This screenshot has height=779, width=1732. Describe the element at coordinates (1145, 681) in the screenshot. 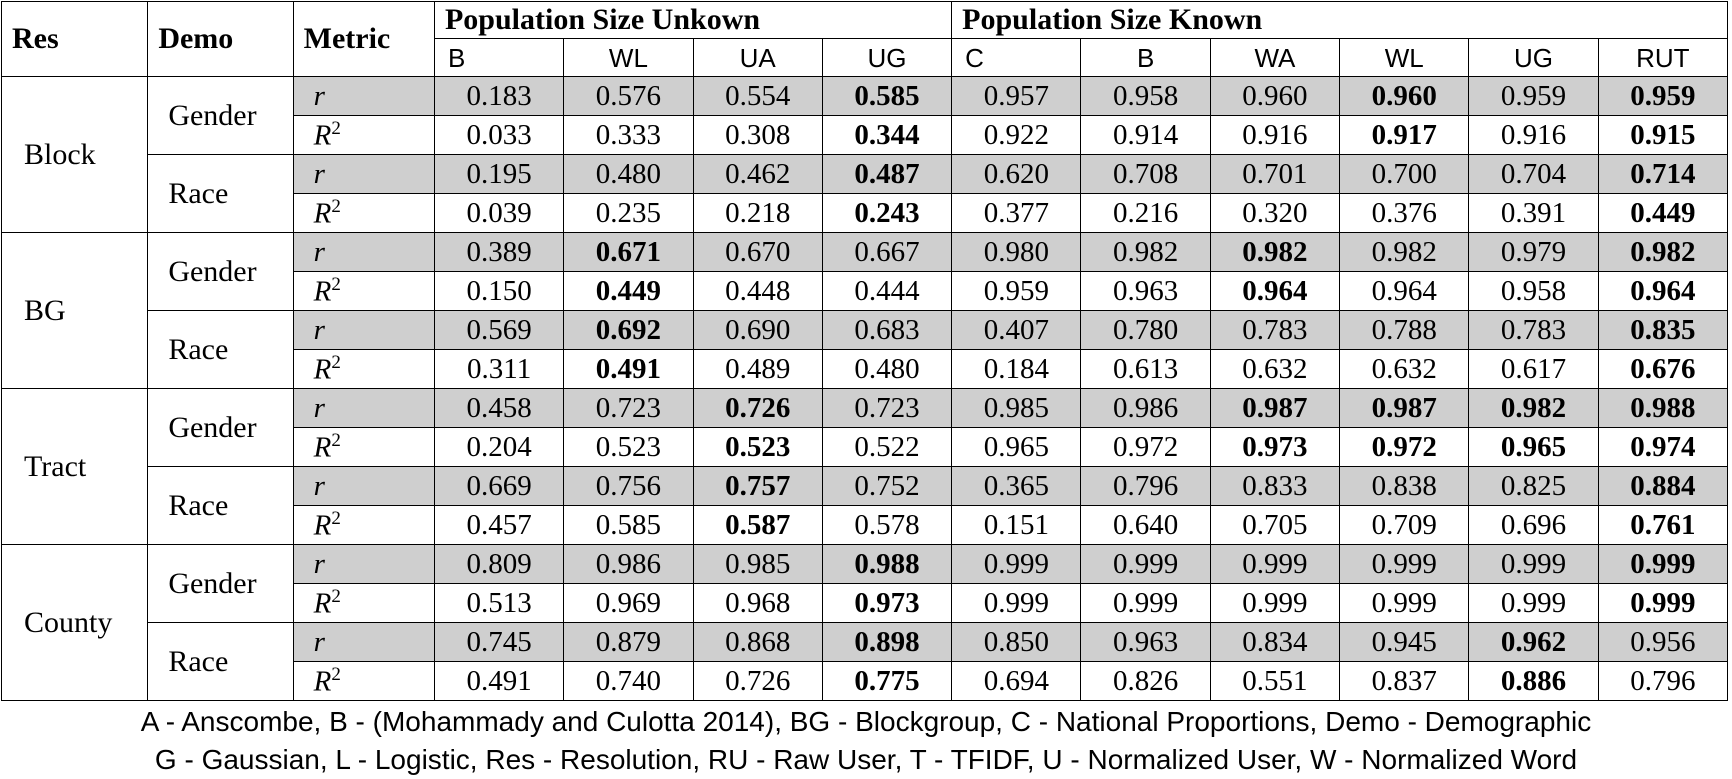

I see `value-cell: 0.826` at that location.